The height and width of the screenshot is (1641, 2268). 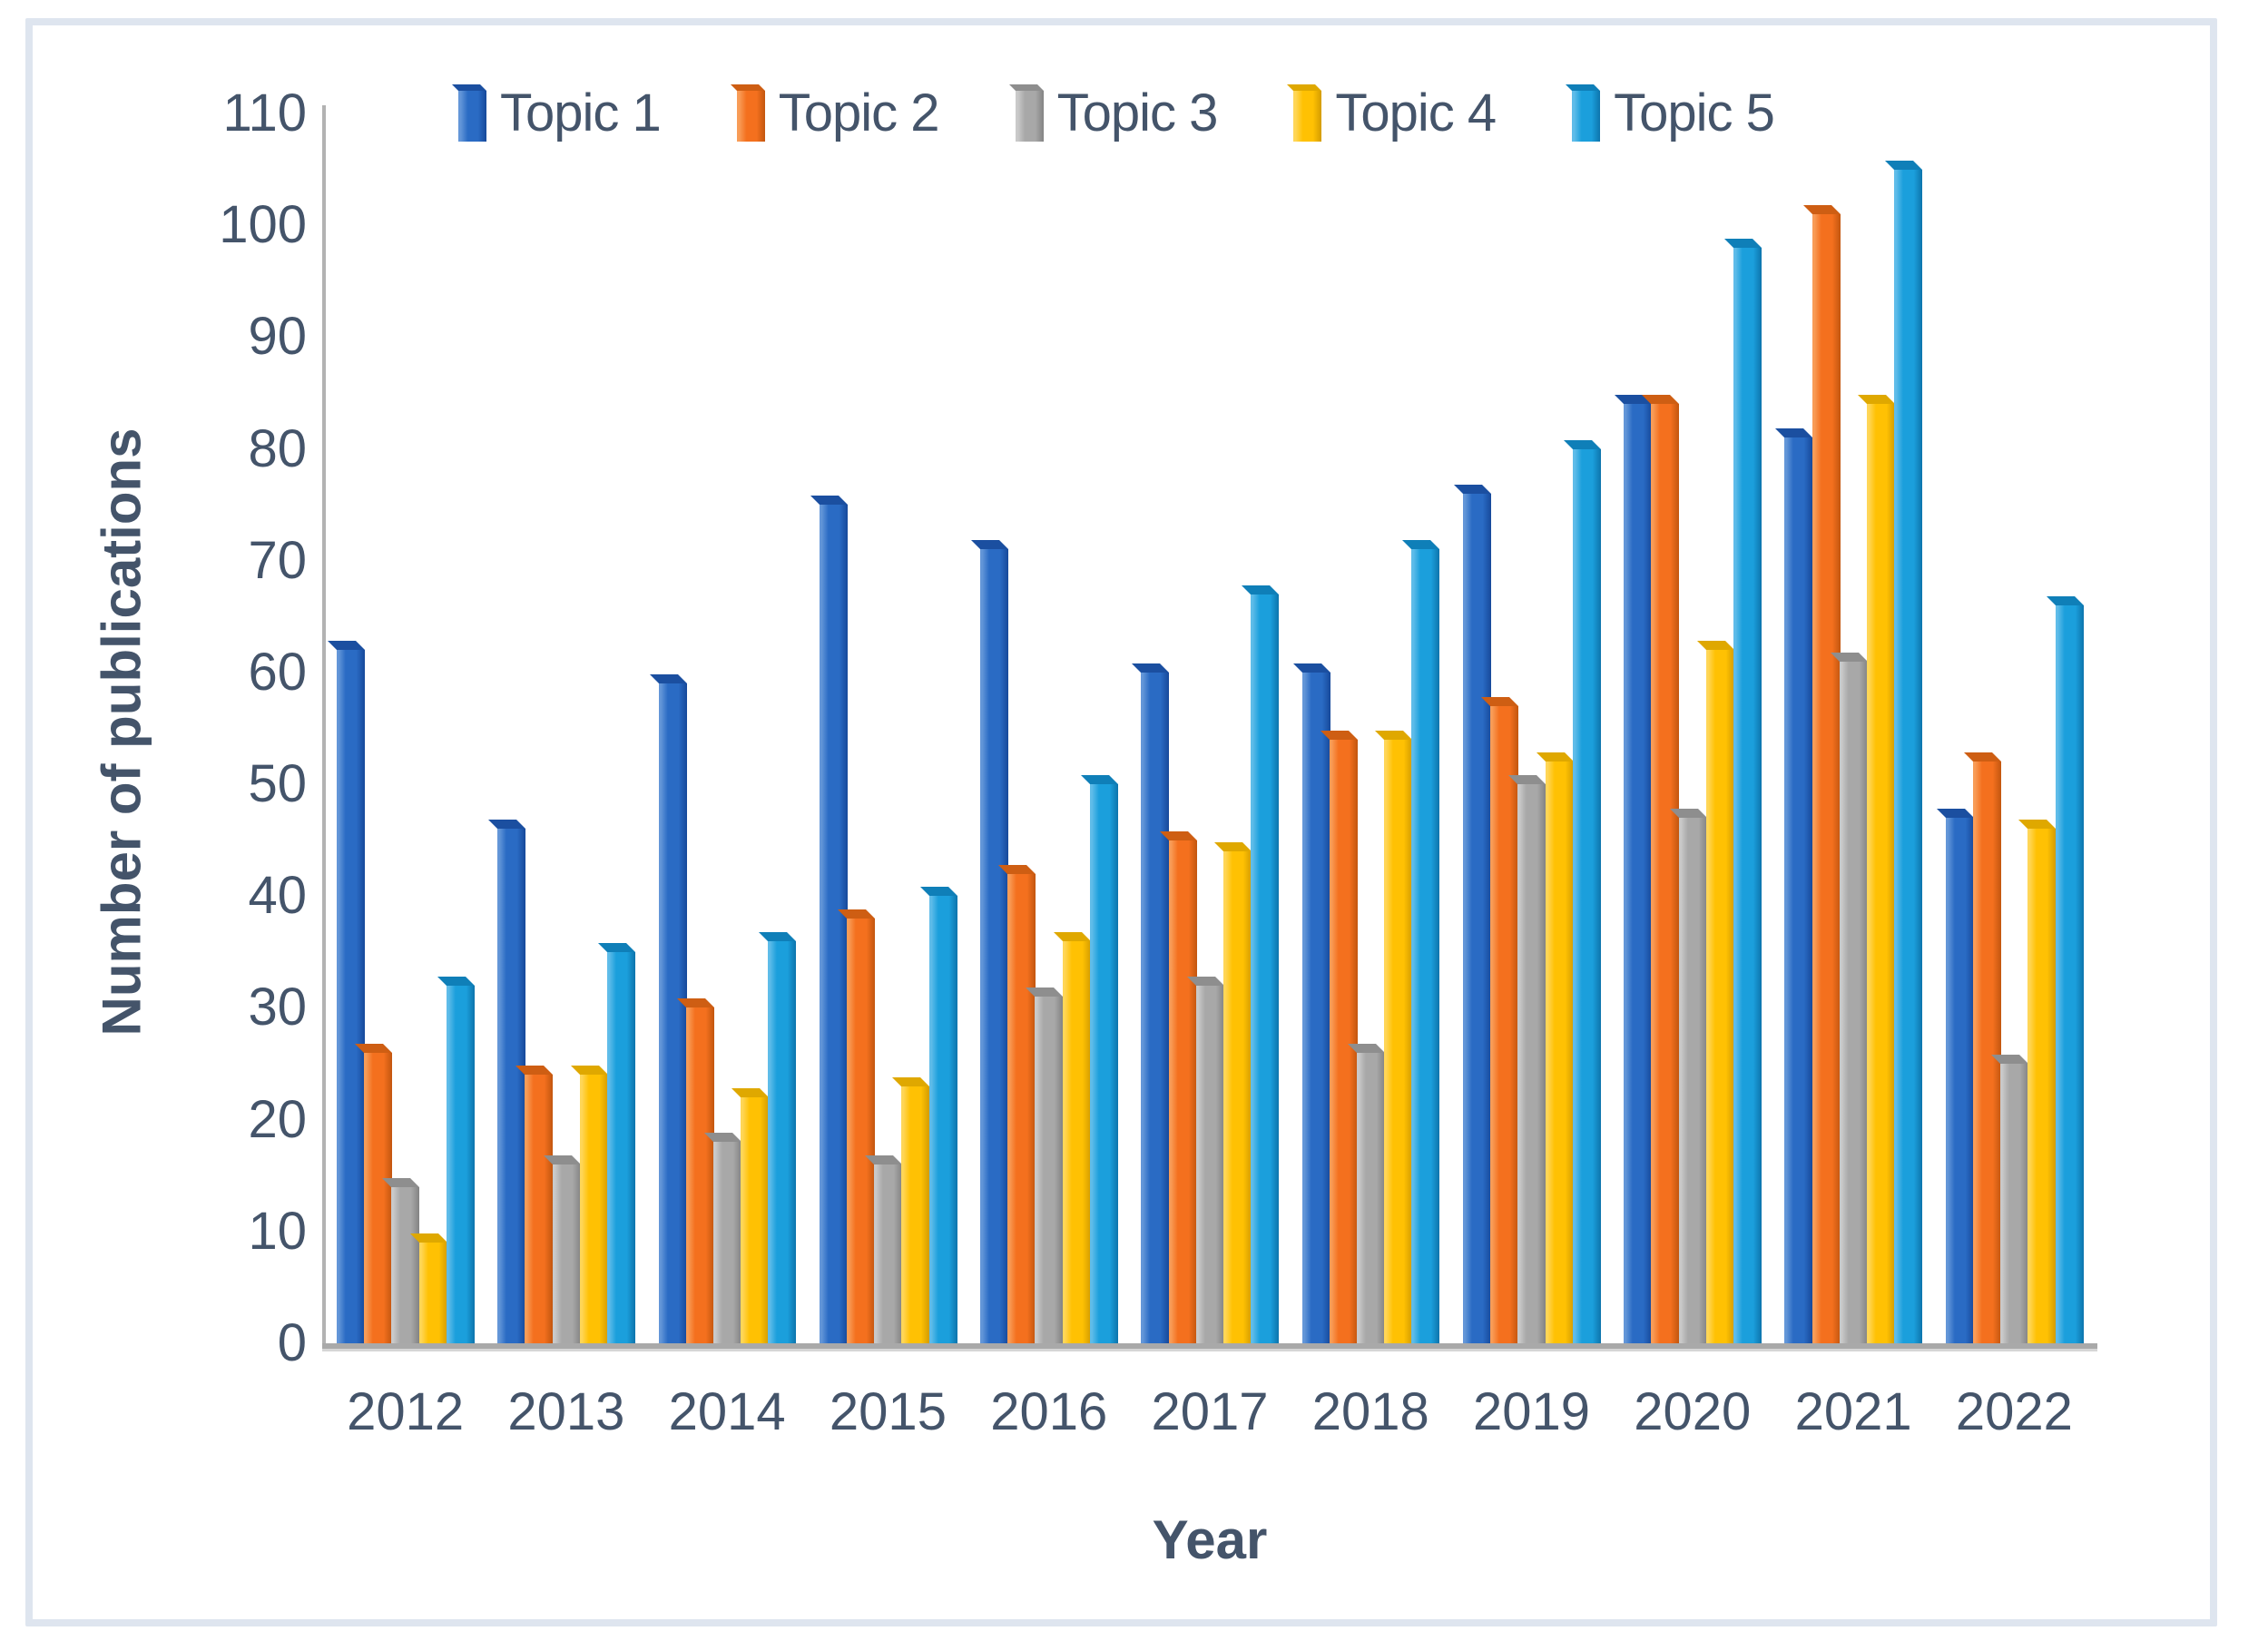 I want to click on y-tick-label-50: 50, so click(x=277, y=784).